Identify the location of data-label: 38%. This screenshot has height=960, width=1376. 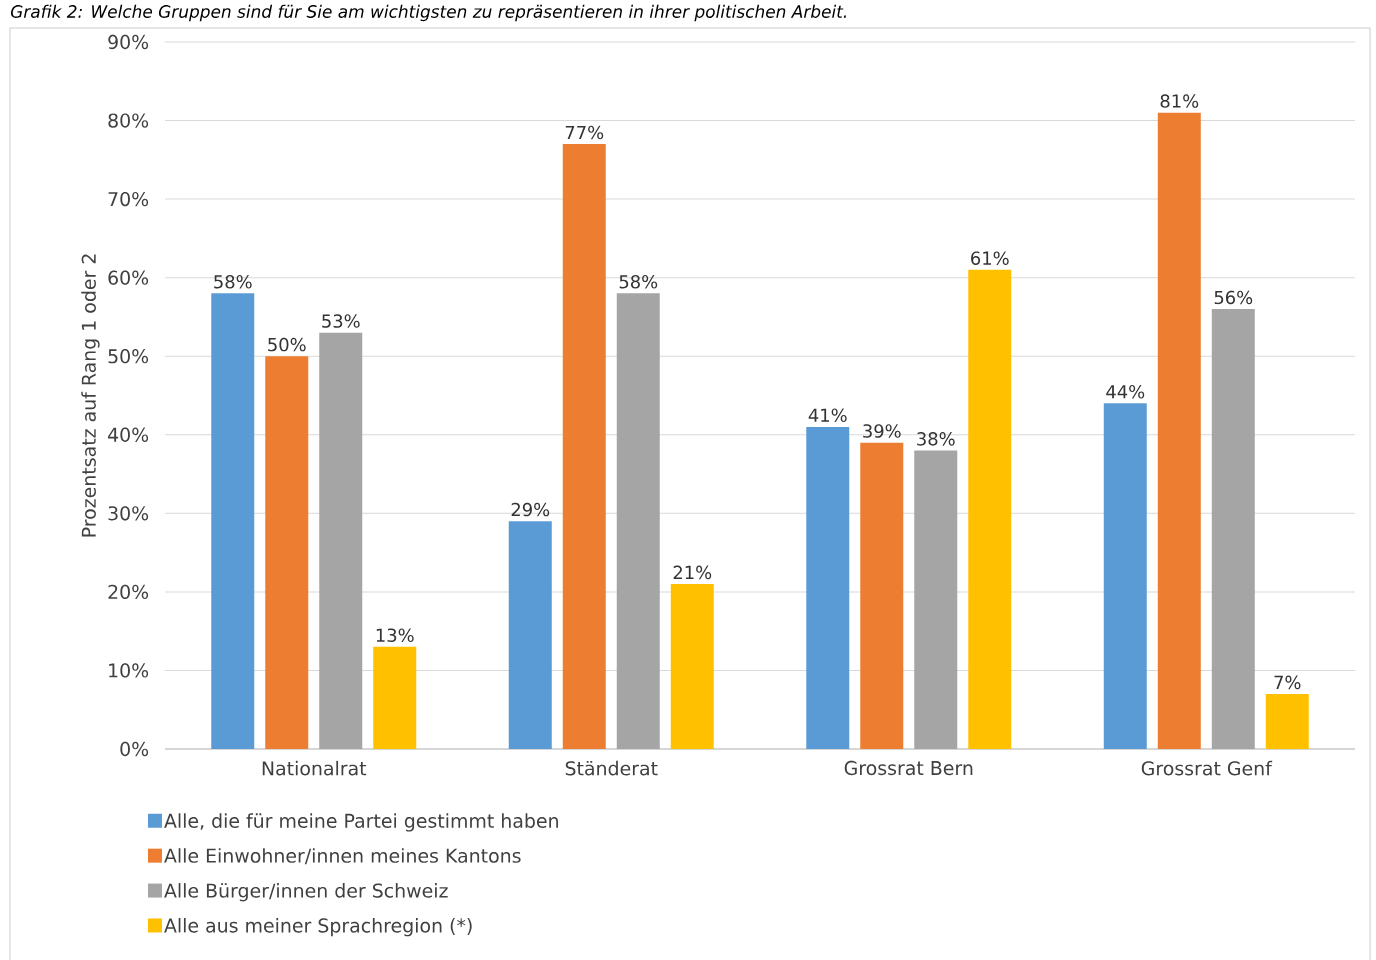
(936, 439).